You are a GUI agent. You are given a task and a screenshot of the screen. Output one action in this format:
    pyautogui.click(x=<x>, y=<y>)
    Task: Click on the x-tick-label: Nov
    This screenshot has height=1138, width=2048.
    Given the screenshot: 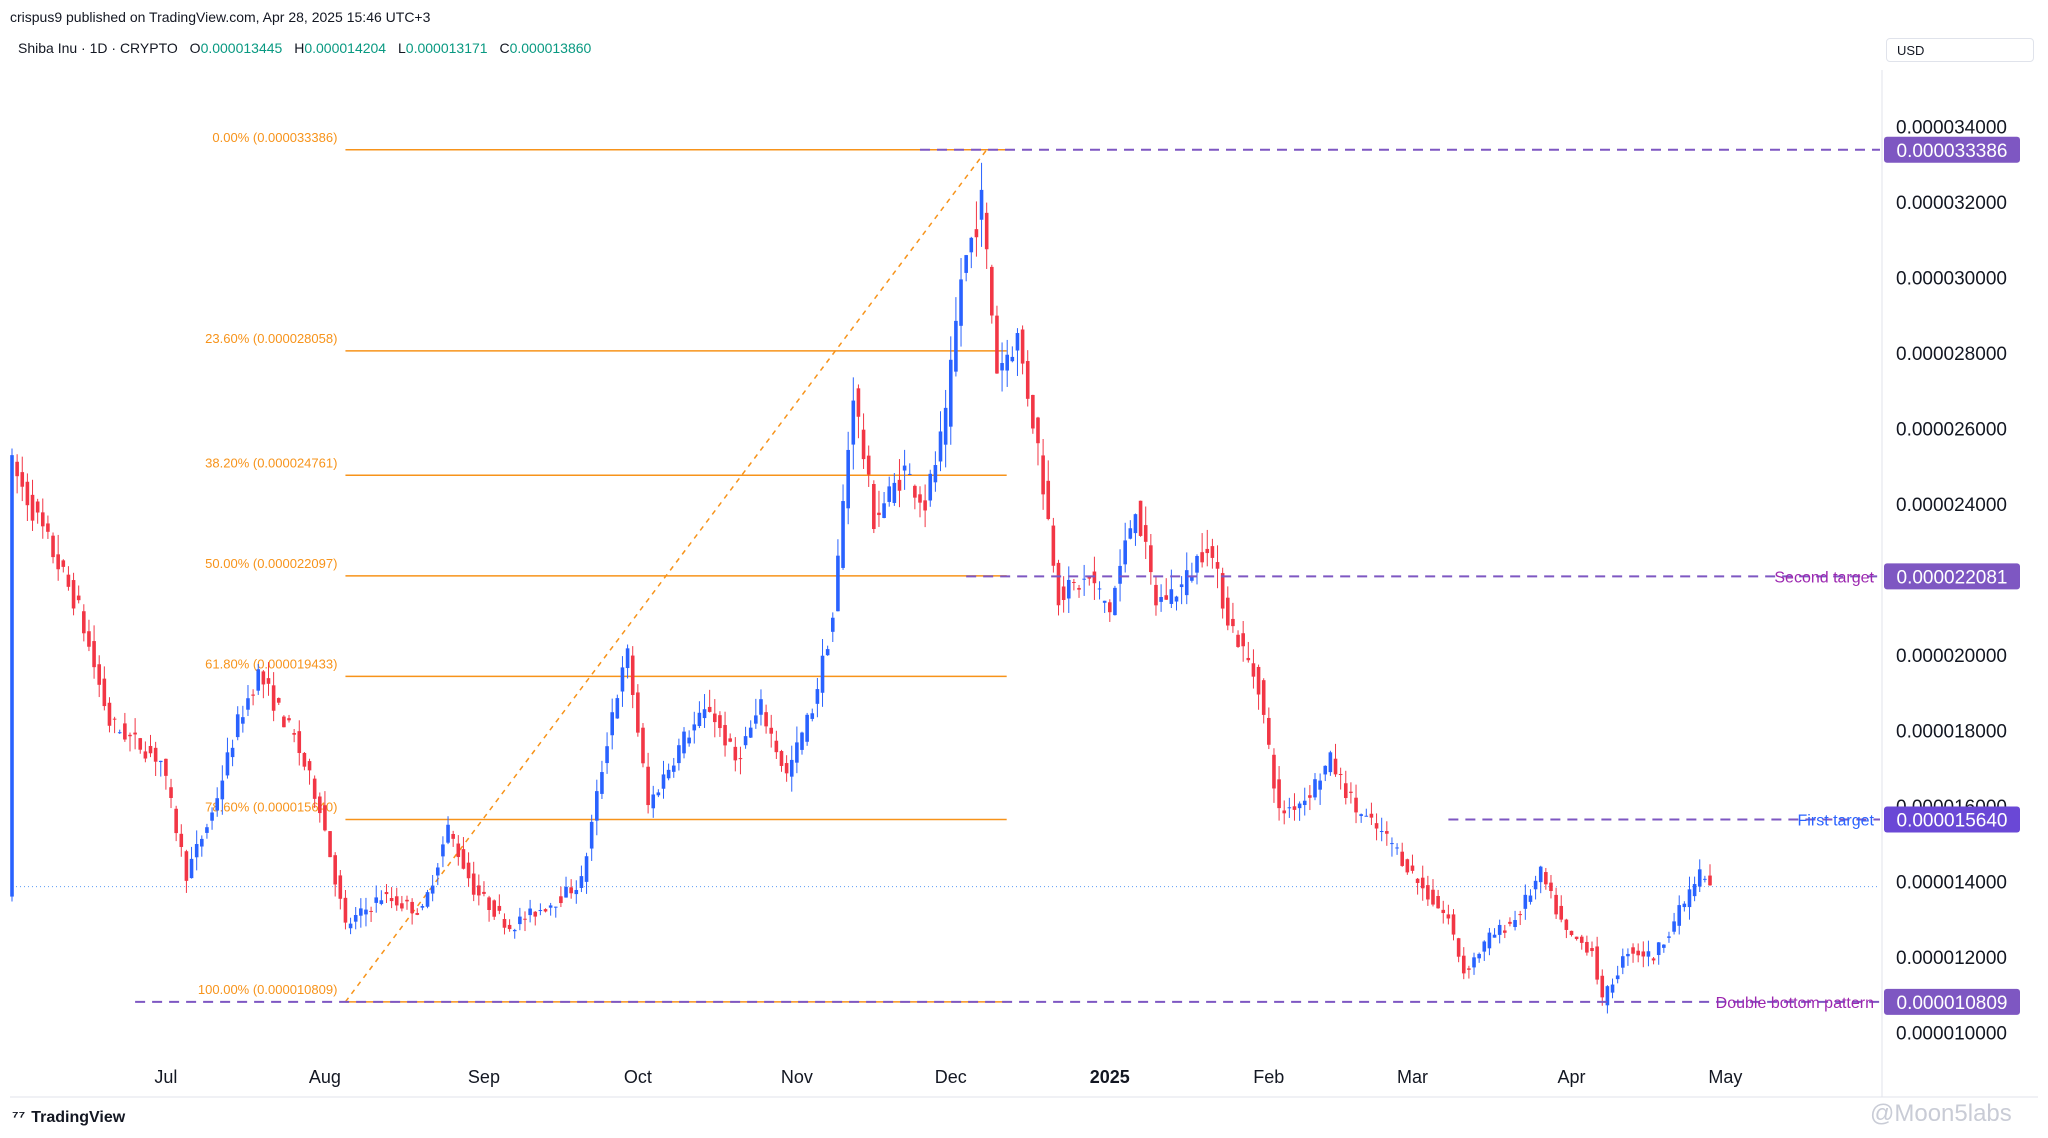 What is the action you would take?
    pyautogui.click(x=797, y=1077)
    